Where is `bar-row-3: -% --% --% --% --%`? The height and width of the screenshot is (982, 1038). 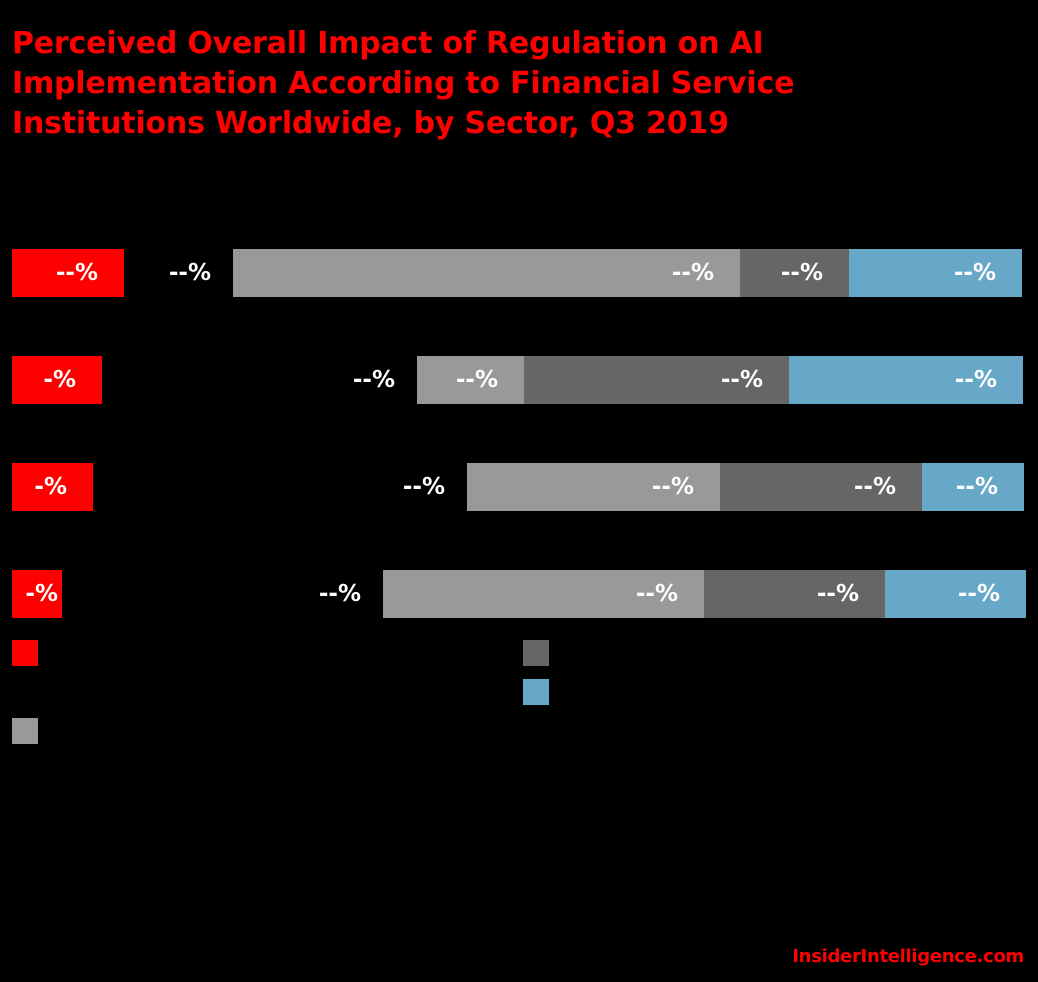 bar-row-3: -% --% --% --% --% is located at coordinates (519, 487).